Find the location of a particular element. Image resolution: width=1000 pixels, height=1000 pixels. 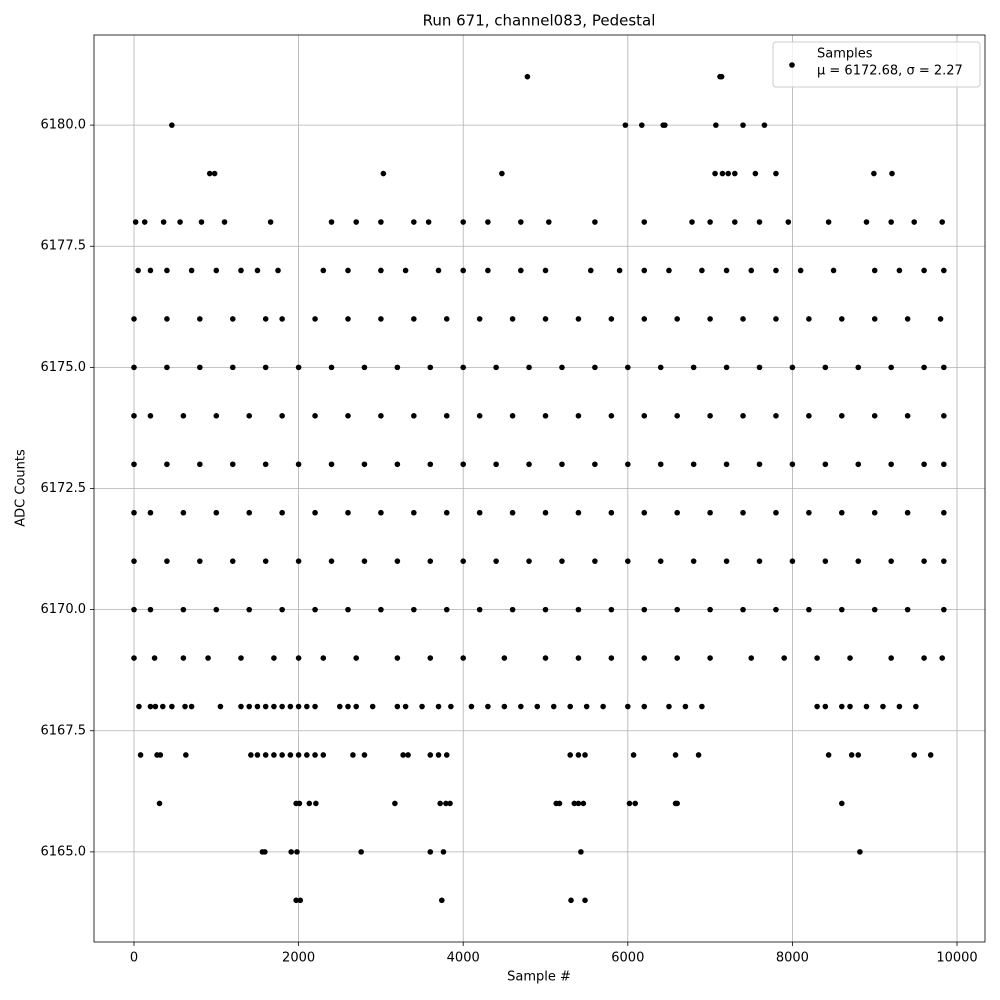

y-tick-label: 6165.0 is located at coordinates (64, 851).